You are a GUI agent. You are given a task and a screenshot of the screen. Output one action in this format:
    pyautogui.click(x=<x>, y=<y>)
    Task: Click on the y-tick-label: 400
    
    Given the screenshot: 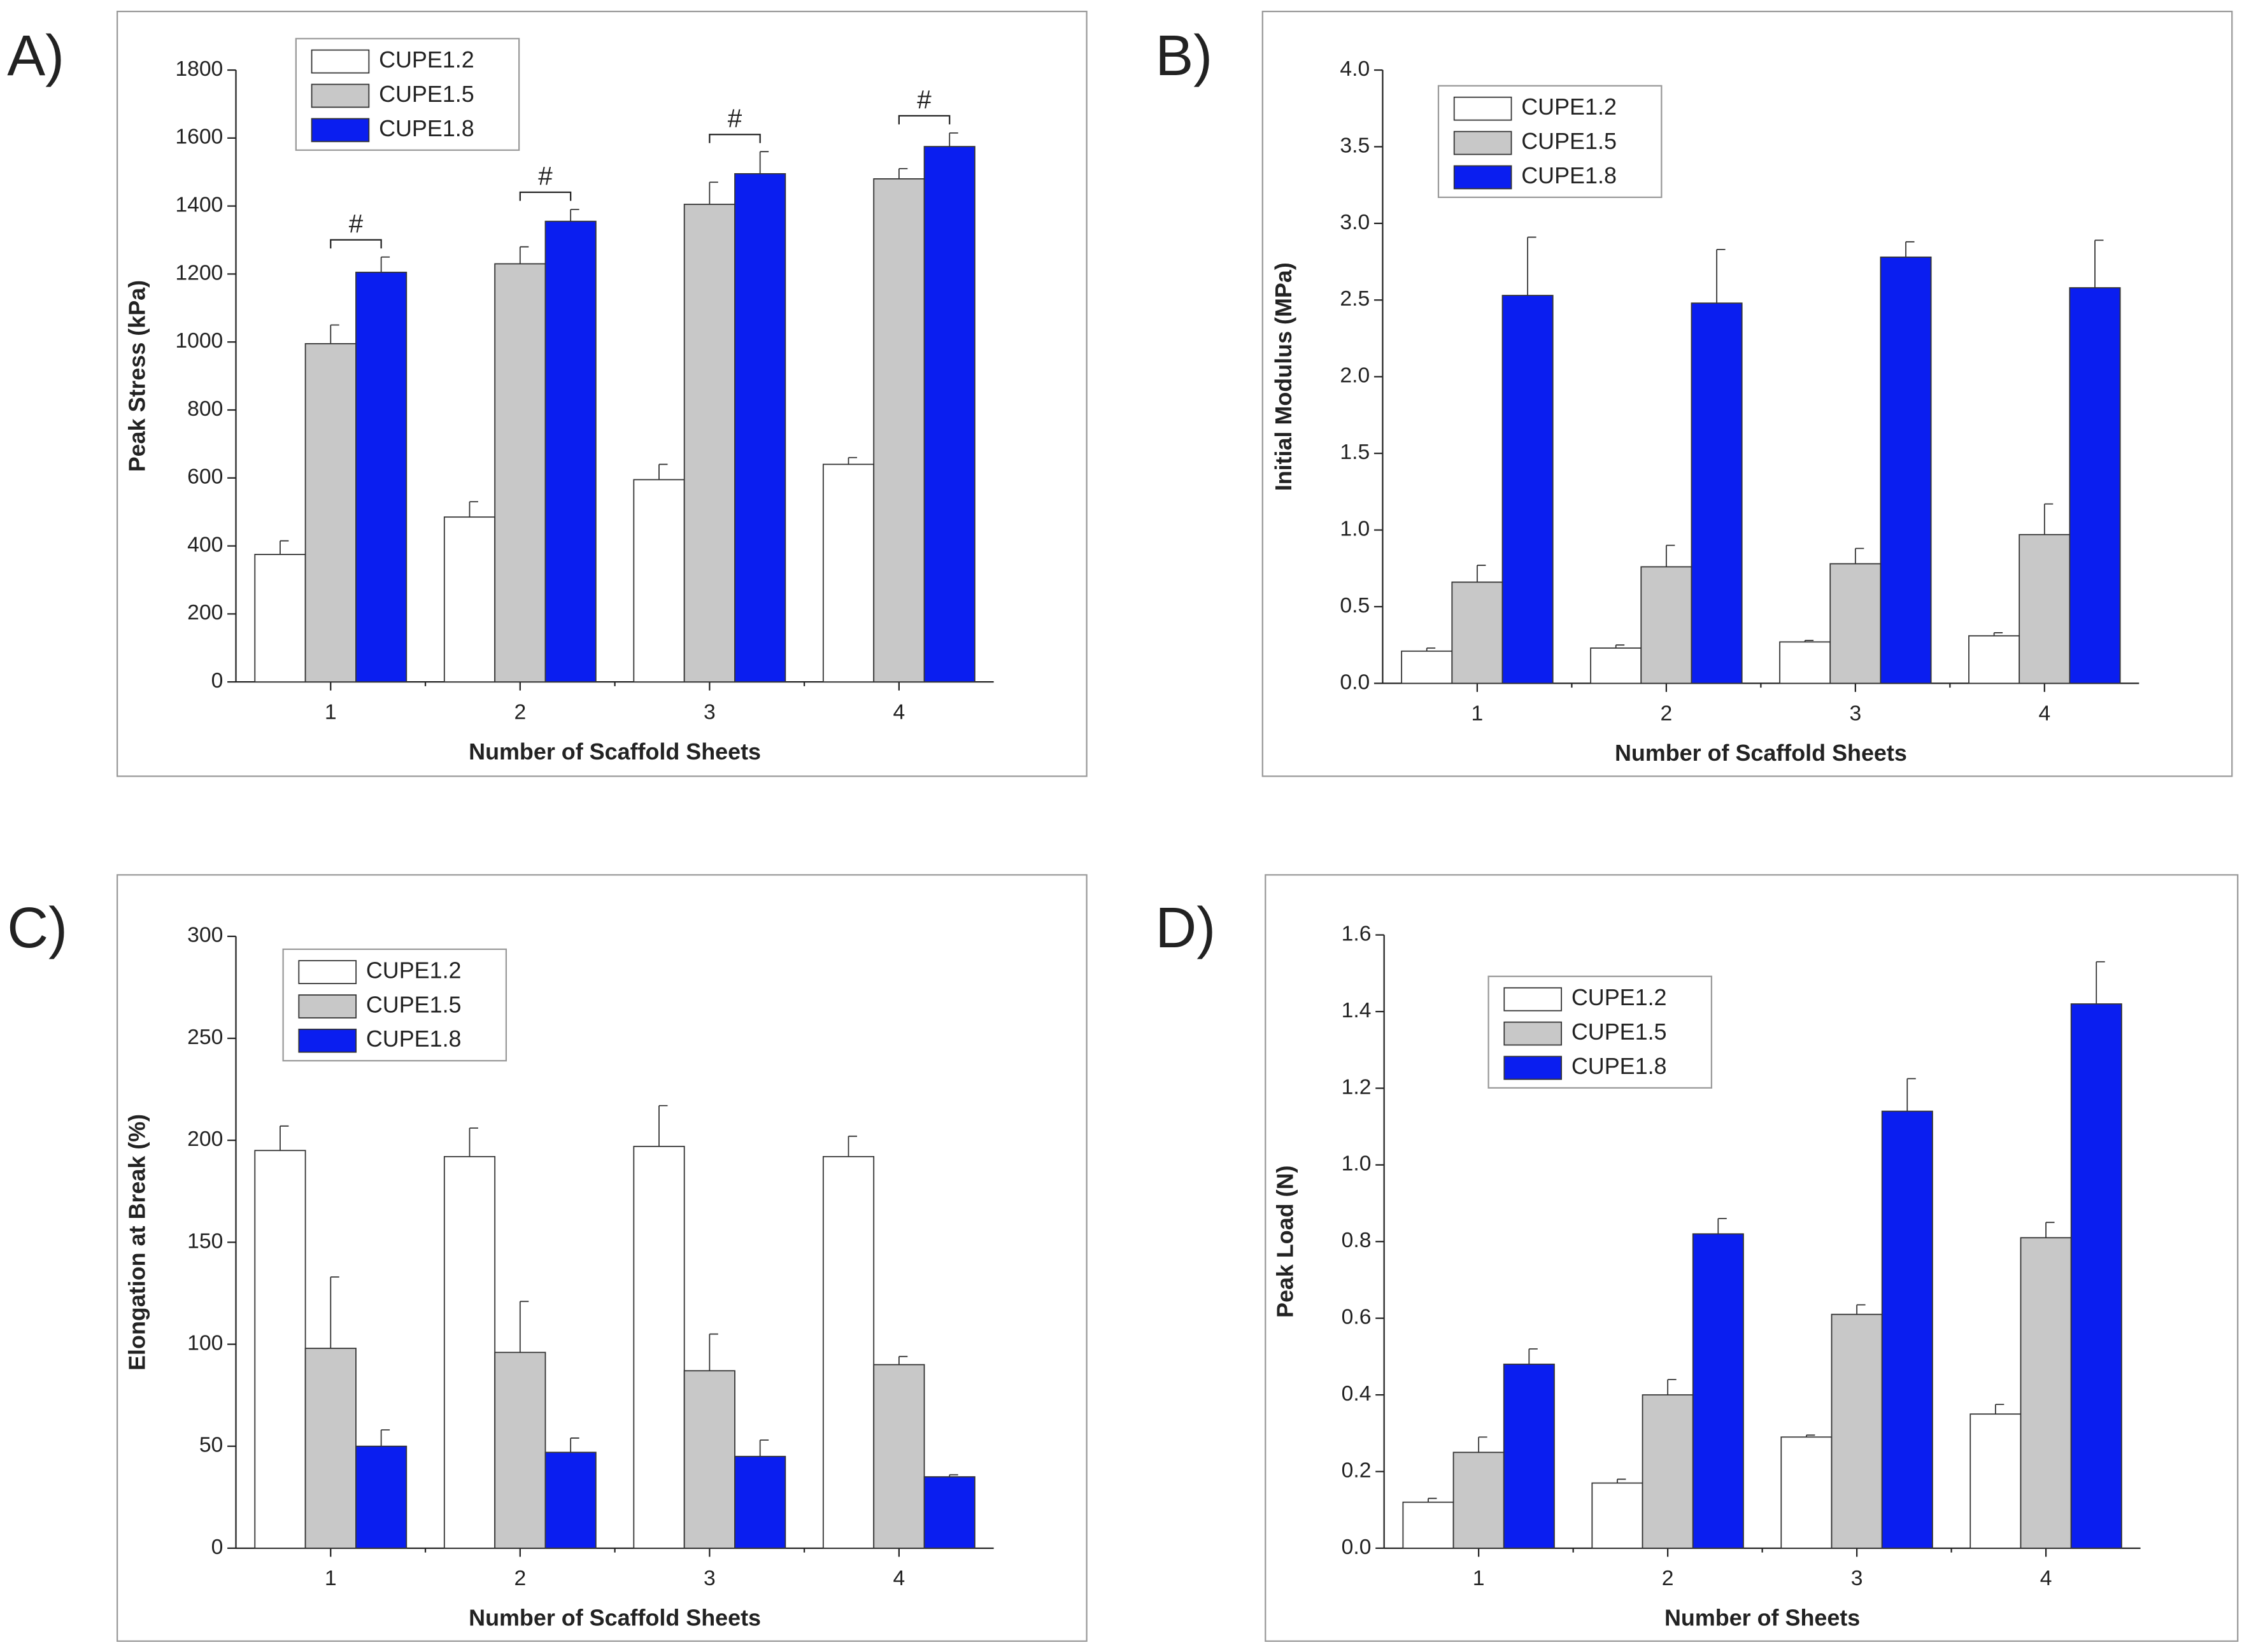 What is the action you would take?
    pyautogui.click(x=205, y=544)
    